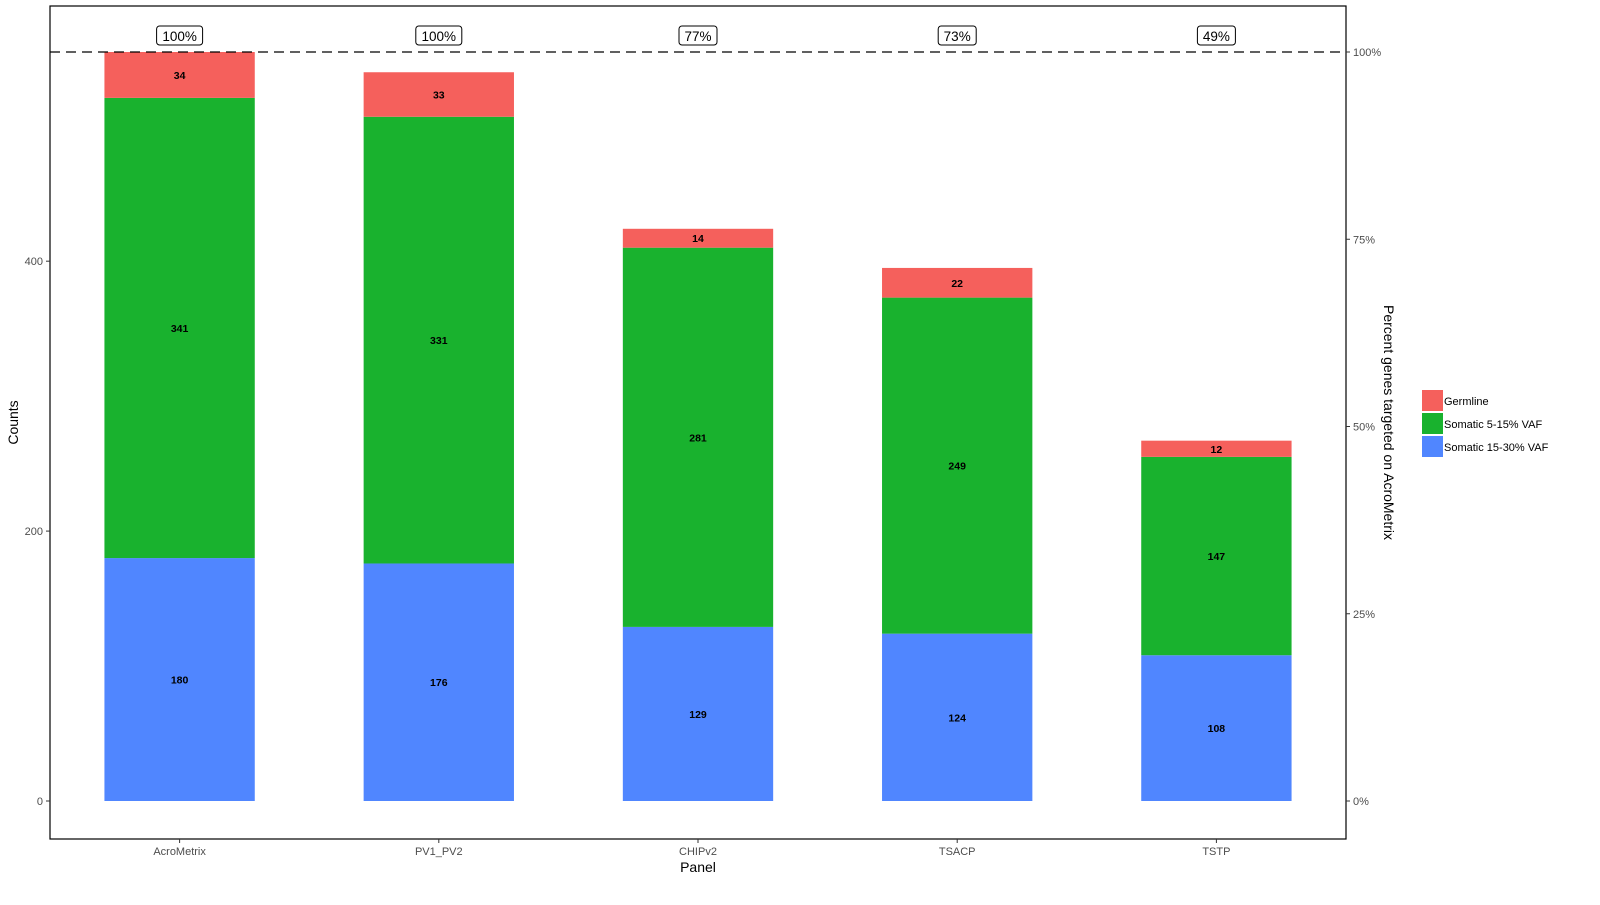 The image size is (1600, 905). I want to click on legend-label: Somatic 15-30% VAF, so click(1496, 448).